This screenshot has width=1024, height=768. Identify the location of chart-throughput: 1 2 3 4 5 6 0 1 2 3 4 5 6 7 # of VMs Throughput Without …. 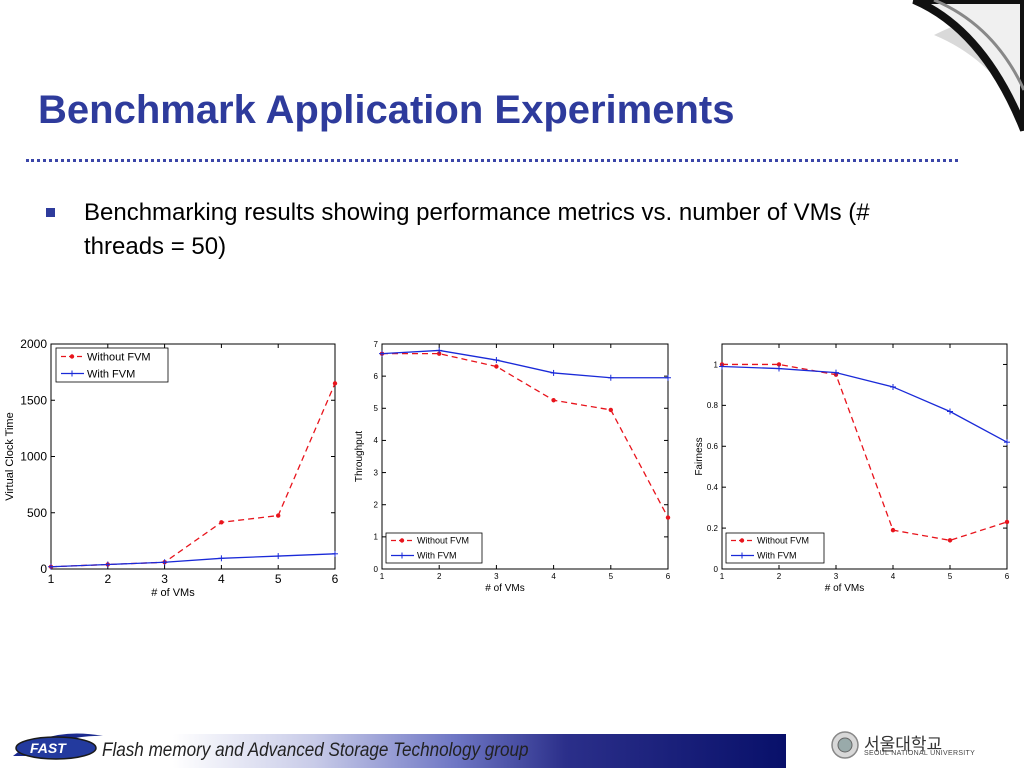
(517, 472).